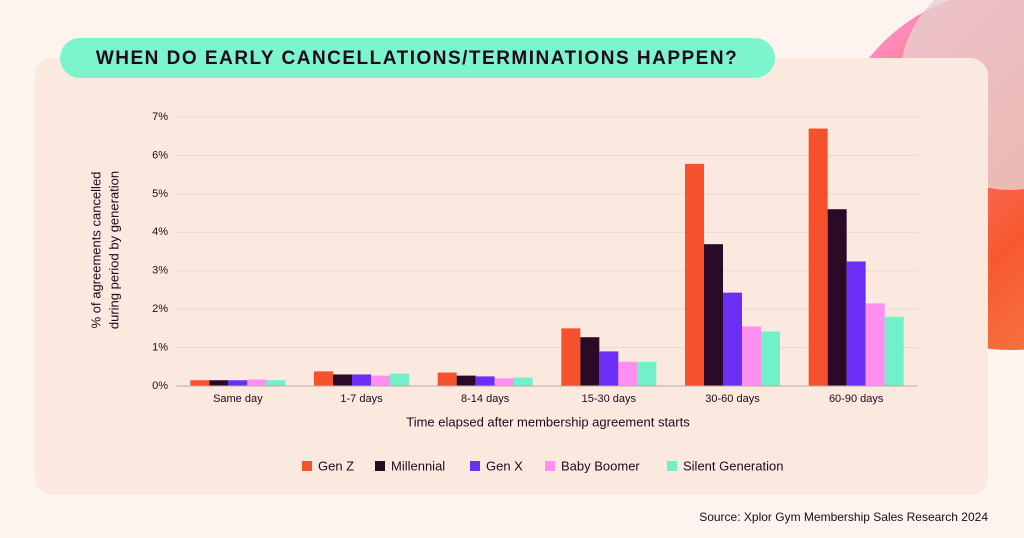 This screenshot has height=538, width=1024. I want to click on x-tick-label: 30-60 days, so click(732, 399).